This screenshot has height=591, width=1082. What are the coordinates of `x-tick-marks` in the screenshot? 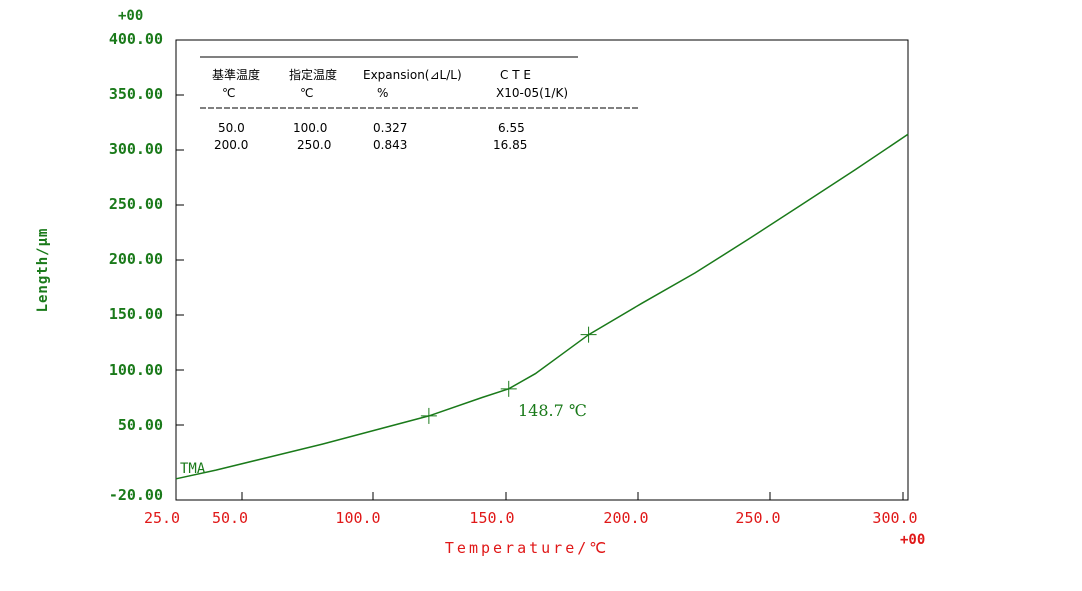 It's located at (572, 496).